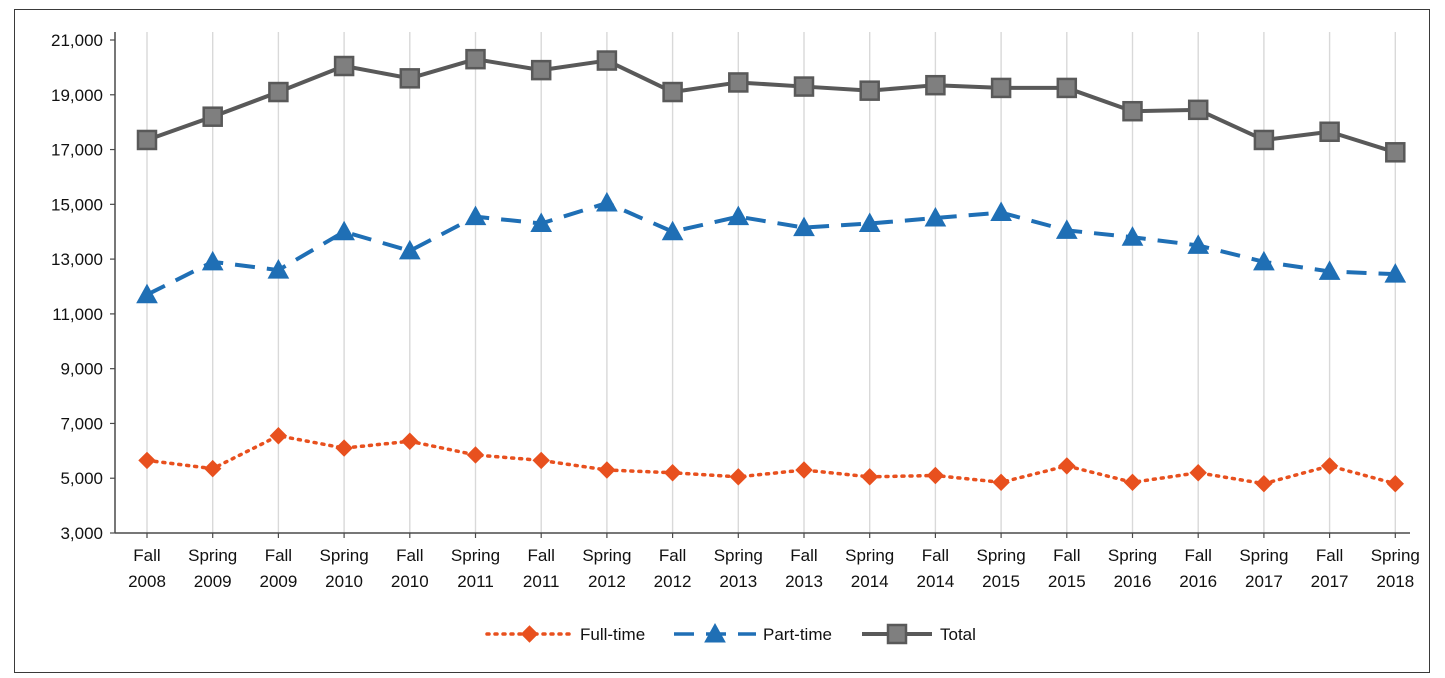 Image resolution: width=1445 pixels, height=678 pixels. Describe the element at coordinates (612, 634) in the screenshot. I see `legend-label-full-time: Full-time` at that location.